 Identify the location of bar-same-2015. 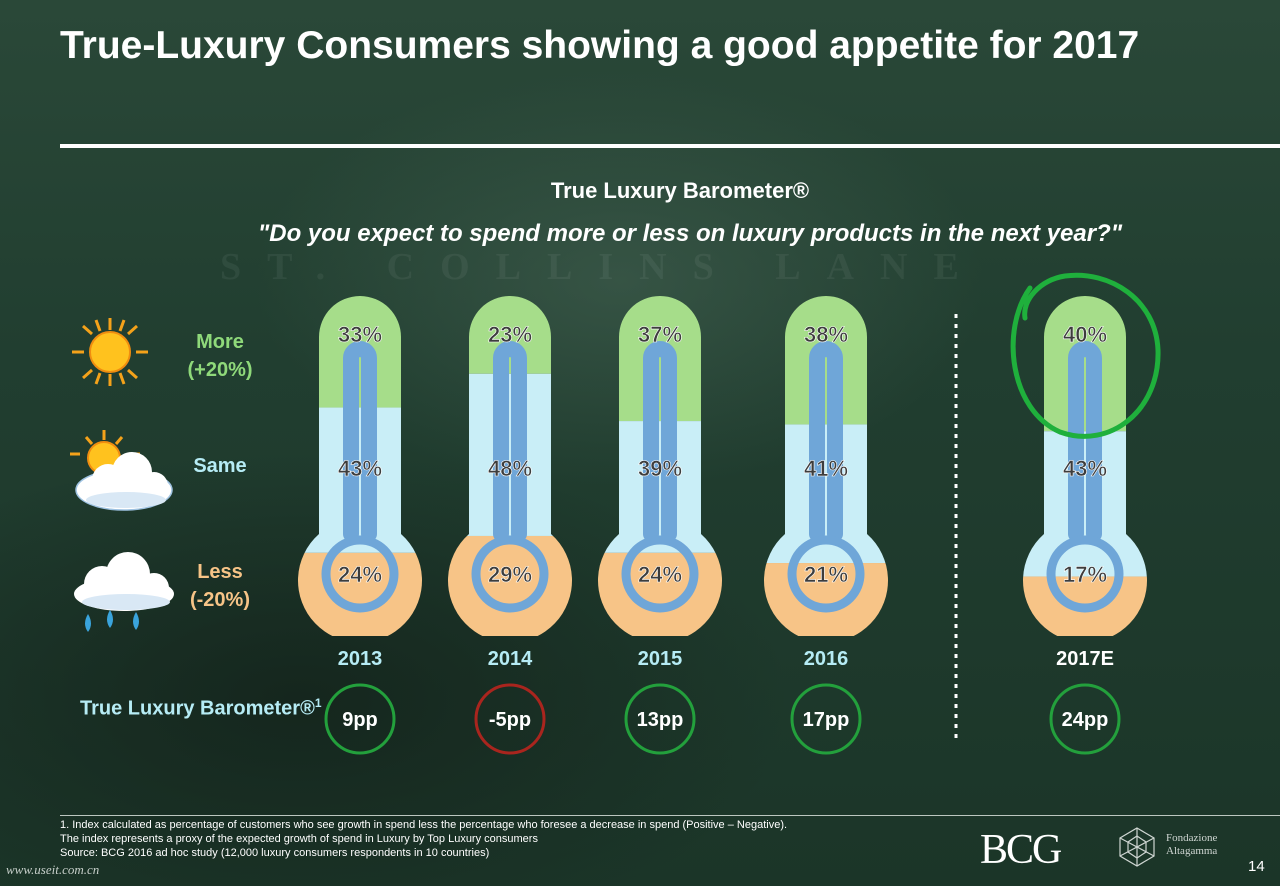
(660, 487).